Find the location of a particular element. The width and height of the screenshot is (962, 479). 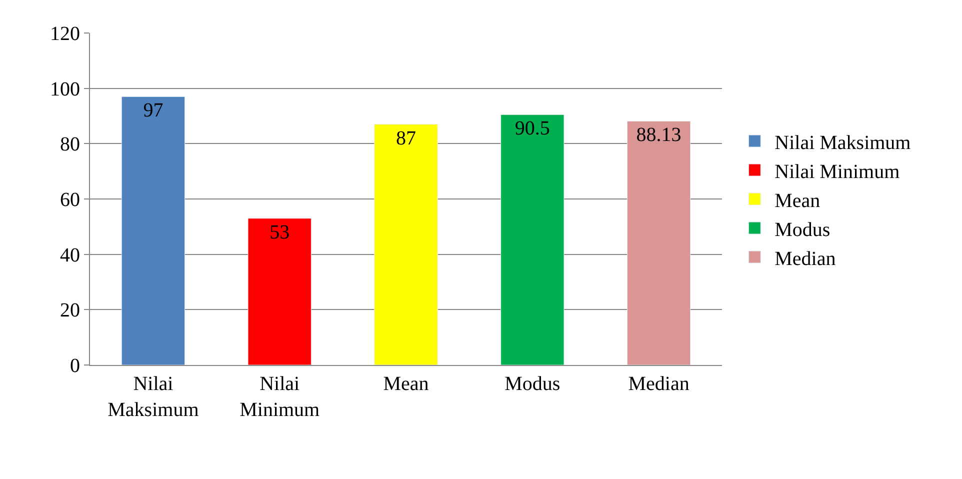

legend-label: Nilai Minimum is located at coordinates (837, 171).